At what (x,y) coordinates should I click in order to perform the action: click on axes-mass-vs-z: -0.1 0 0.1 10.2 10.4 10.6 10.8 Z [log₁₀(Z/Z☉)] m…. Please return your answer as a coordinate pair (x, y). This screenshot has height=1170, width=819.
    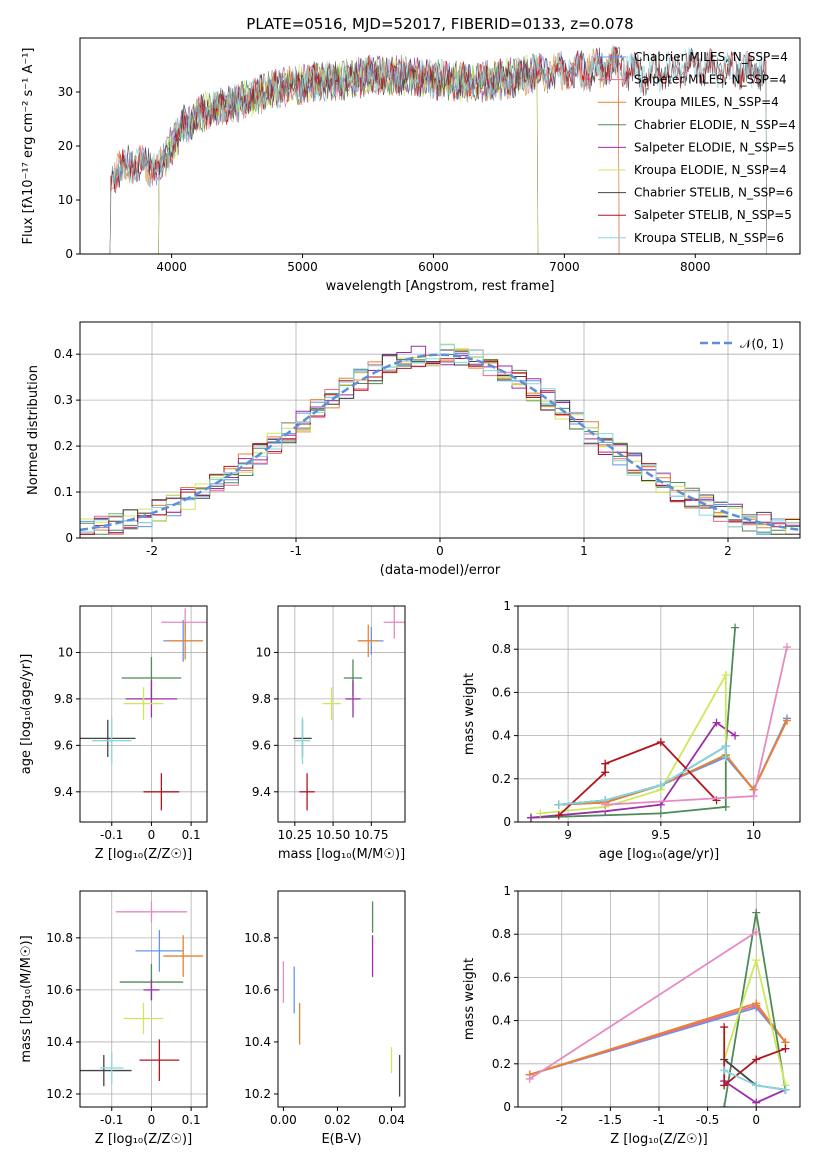
    Looking at the image, I should click on (113, 1018).